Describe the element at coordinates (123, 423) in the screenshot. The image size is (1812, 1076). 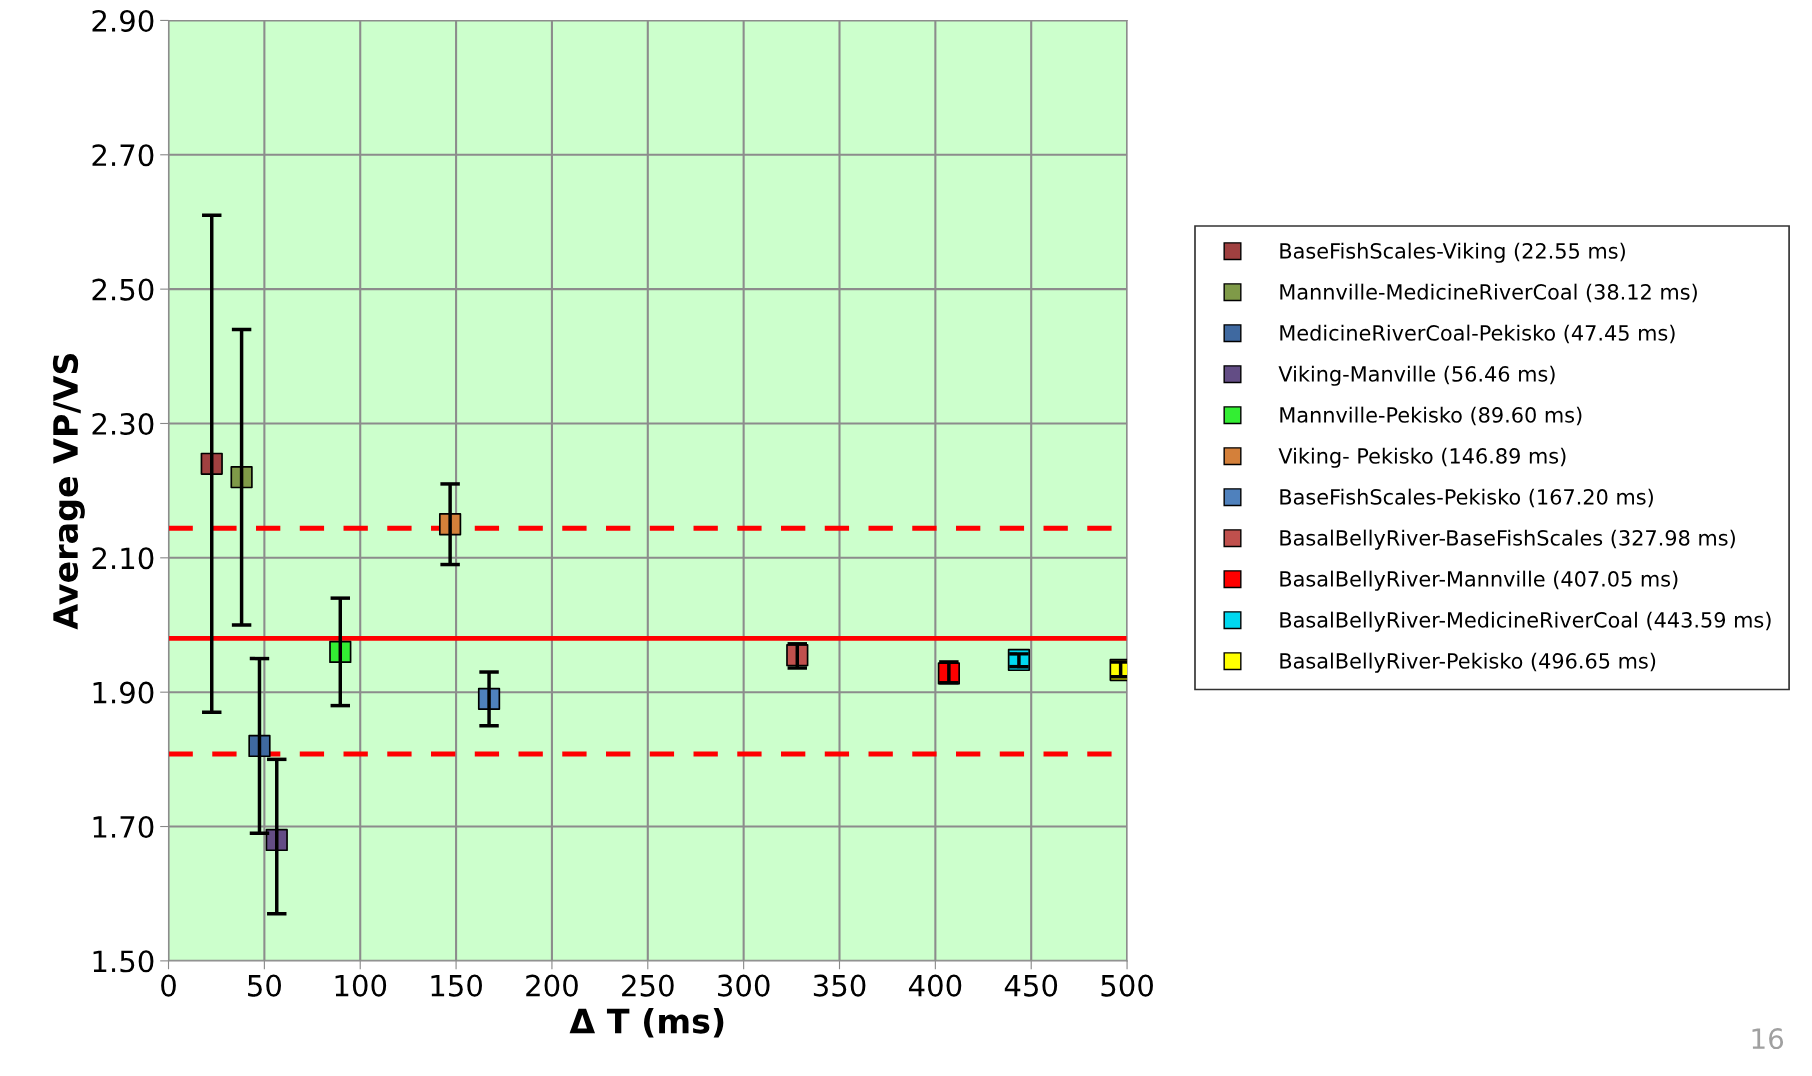
I see `y-tick-label: 2.30` at that location.